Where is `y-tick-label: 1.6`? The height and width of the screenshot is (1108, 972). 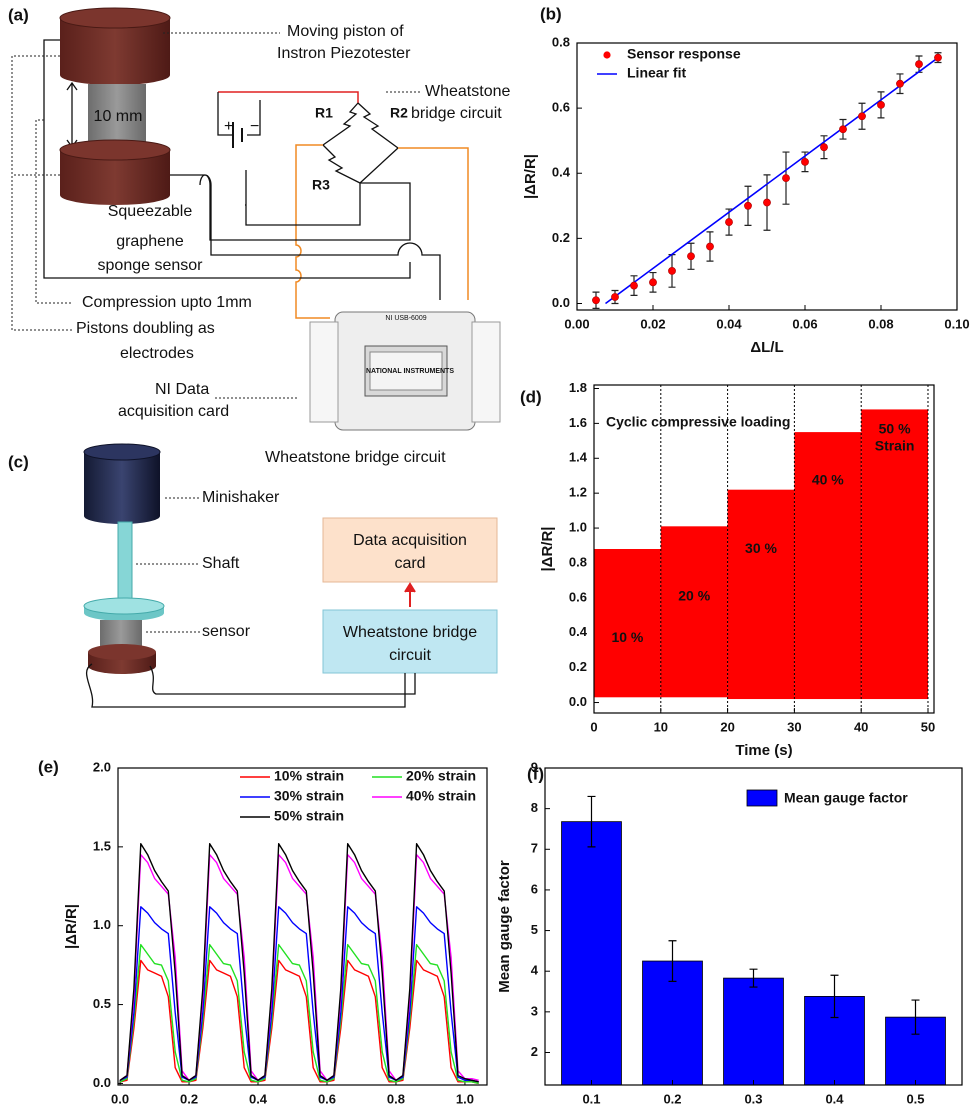 y-tick-label: 1.6 is located at coordinates (578, 422).